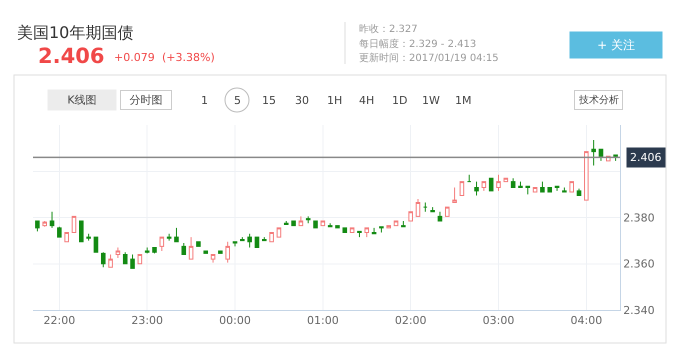 The width and height of the screenshot is (698, 361). What do you see at coordinates (336, 100) in the screenshot?
I see `text: 1 5 15 30 1H 4H 1D 1W 1M` at bounding box center [336, 100].